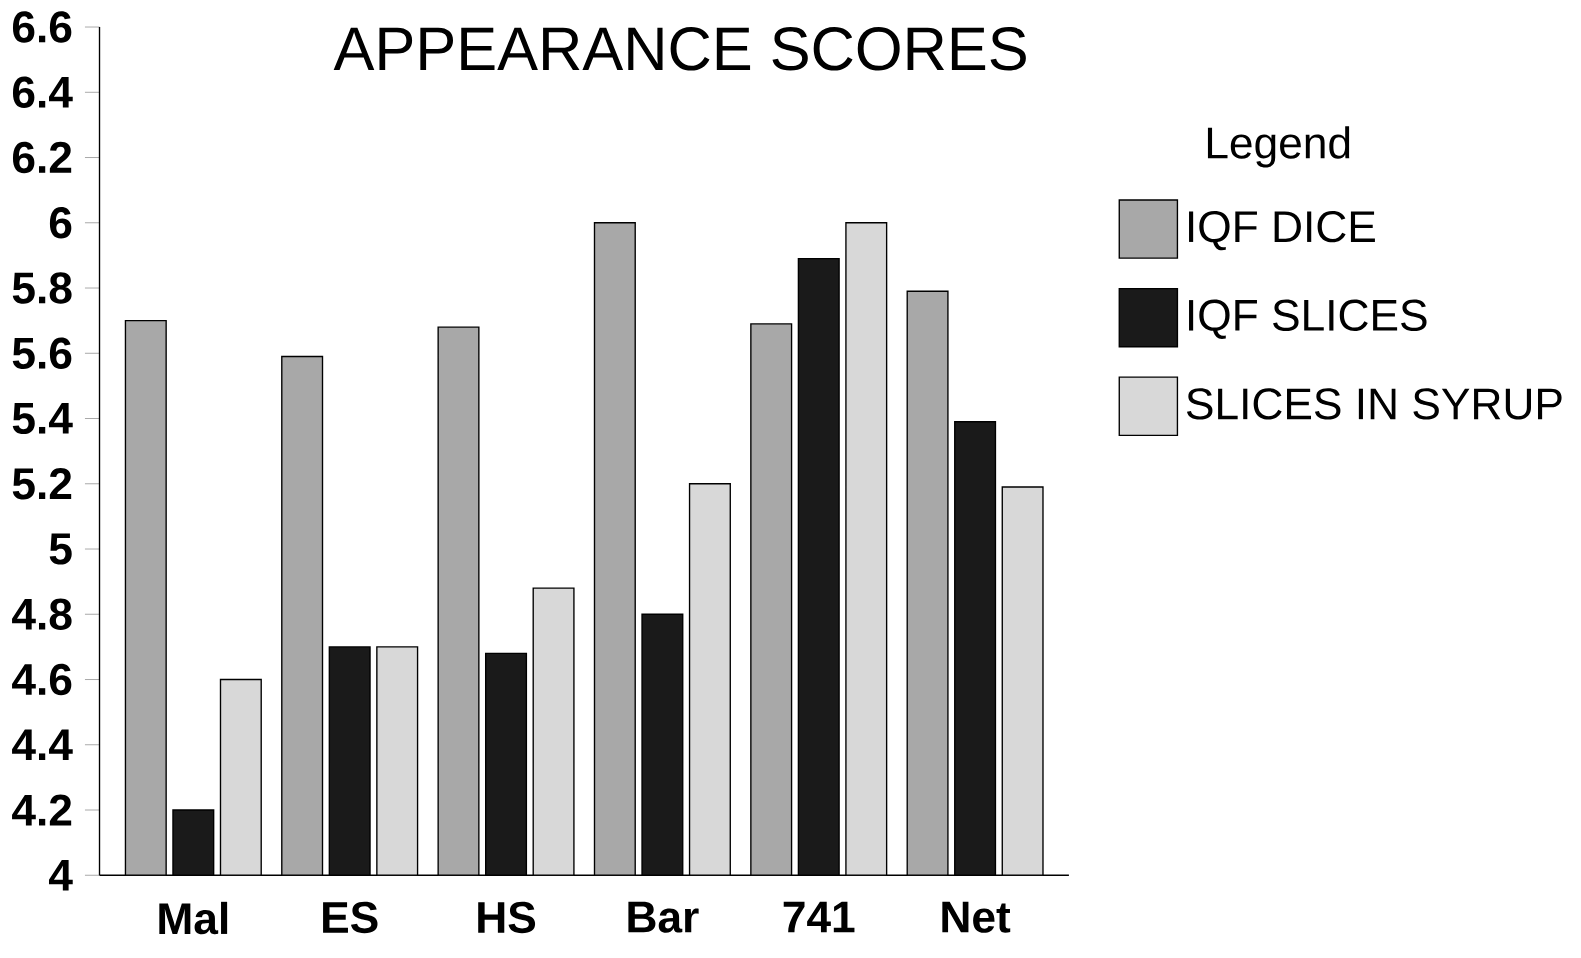 This screenshot has width=1581, height=958. What do you see at coordinates (42, 419) in the screenshot?
I see `y-tick-label: 5.4` at bounding box center [42, 419].